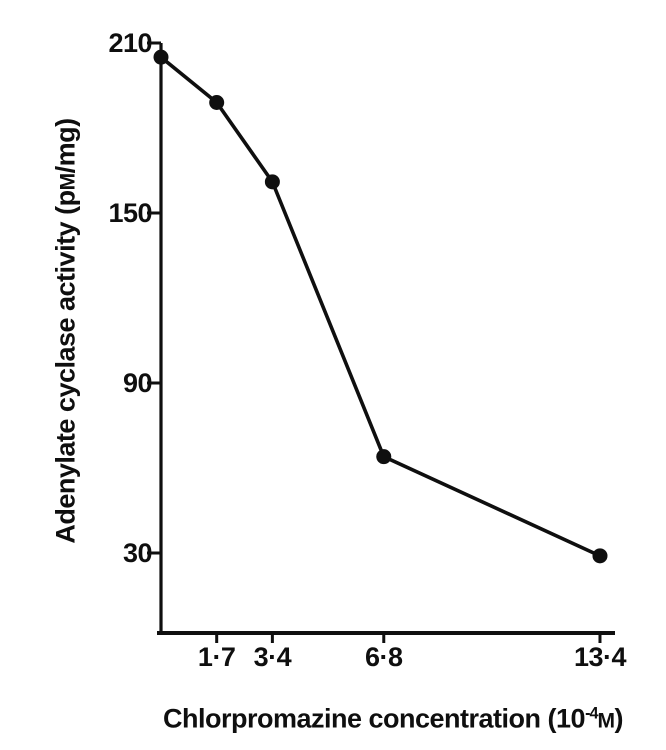  What do you see at coordinates (130, 43) in the screenshot?
I see `y-tick-label: 210` at bounding box center [130, 43].